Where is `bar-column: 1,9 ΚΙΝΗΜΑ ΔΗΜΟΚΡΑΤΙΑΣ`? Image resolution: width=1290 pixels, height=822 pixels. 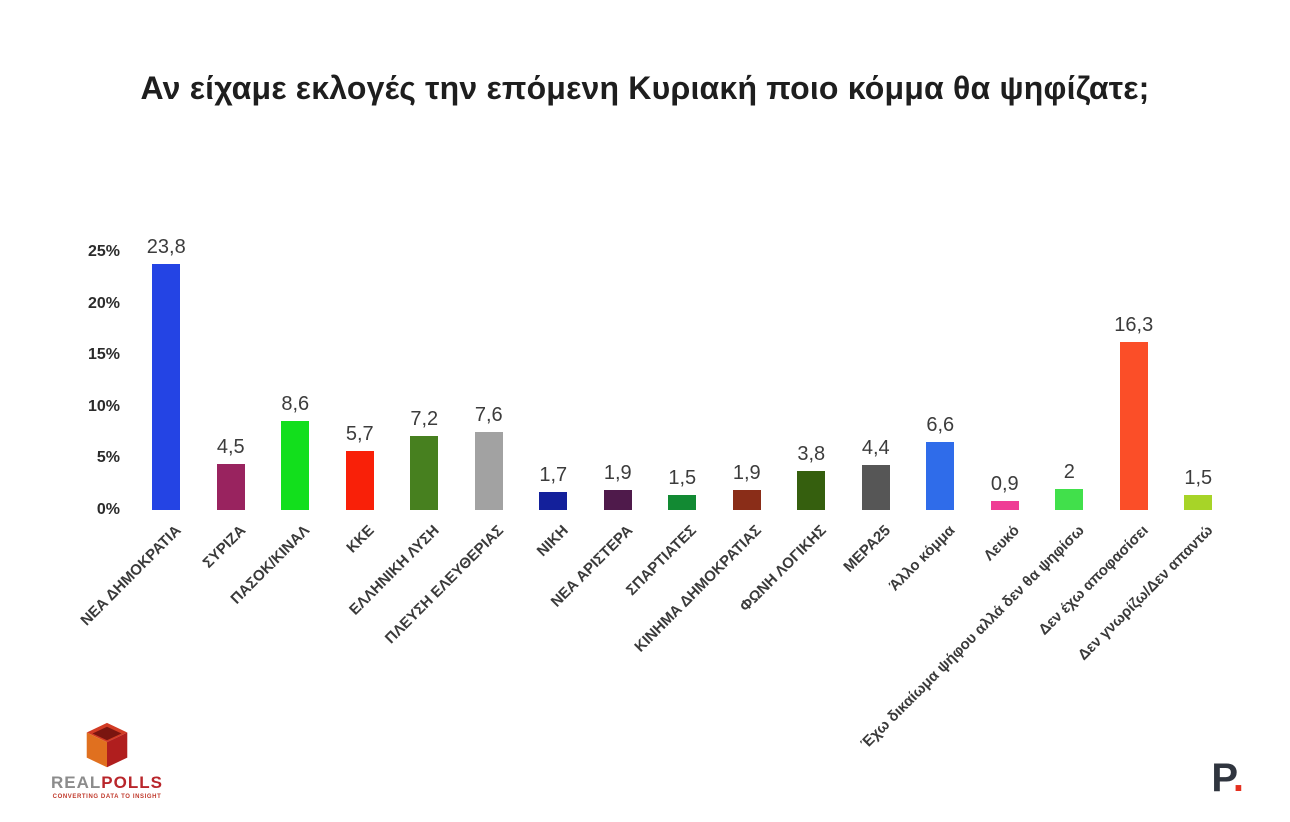
bar-column: 1,9 ΚΙΝΗΜΑ ΔΗΜΟΚΡΑΤΙΑΣ is located at coordinates (705, 453).